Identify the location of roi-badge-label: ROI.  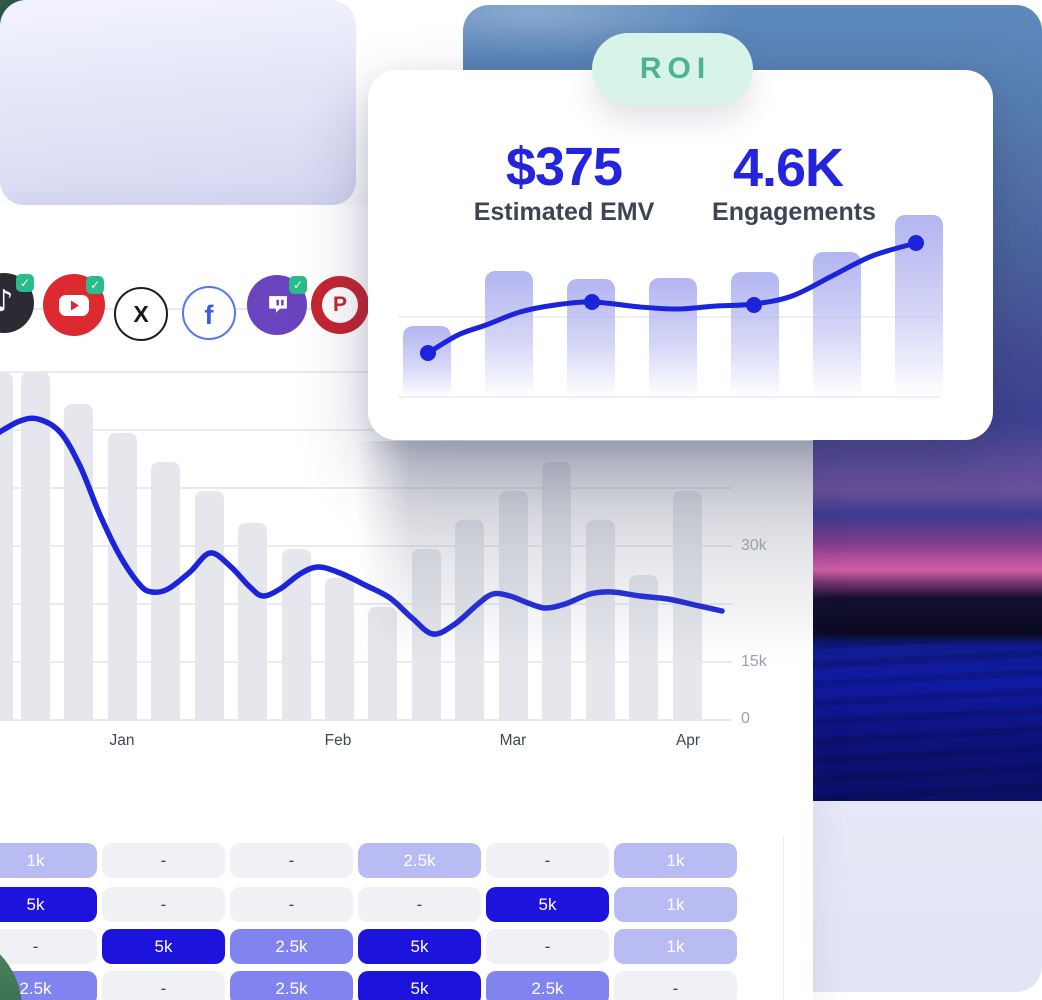
(675, 68).